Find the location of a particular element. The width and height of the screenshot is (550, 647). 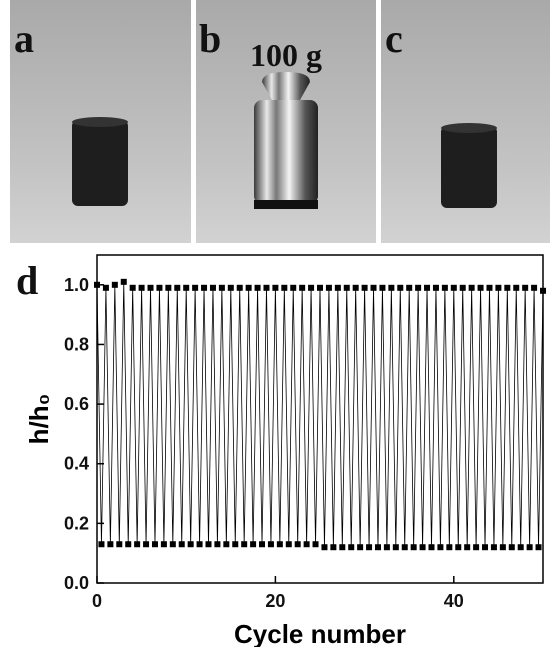

panel-label: a is located at coordinates (24, 38).